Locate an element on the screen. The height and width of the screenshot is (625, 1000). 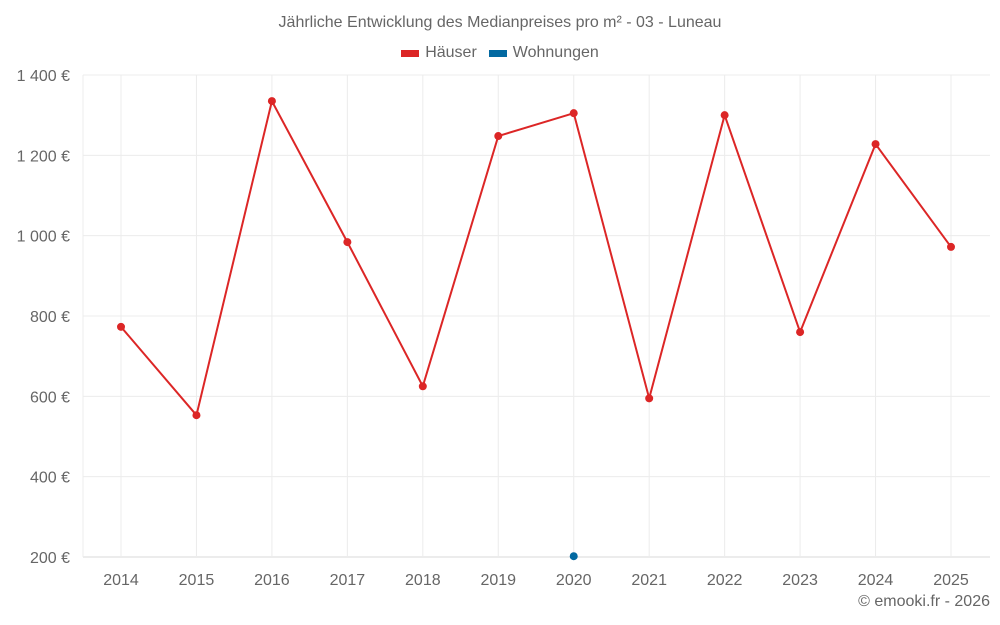
wohnungen-swatch-icon is located at coordinates (497, 53).